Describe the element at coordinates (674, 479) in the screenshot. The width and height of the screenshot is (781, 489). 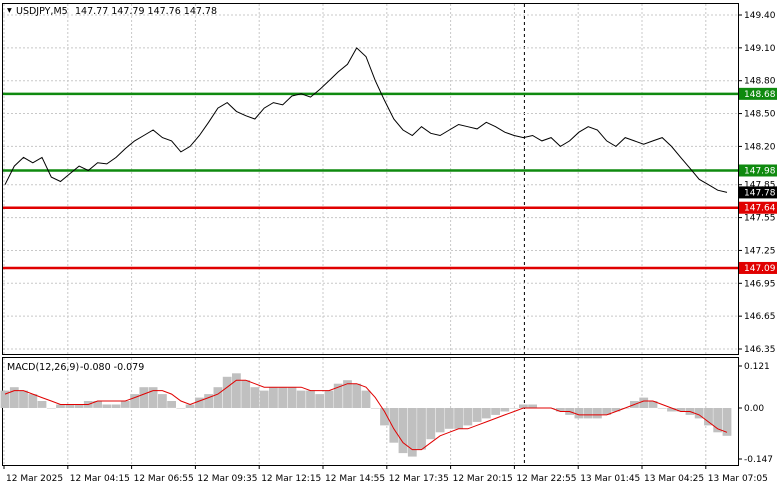
I see `x-tick-label: 13 Mar 04:25` at that location.